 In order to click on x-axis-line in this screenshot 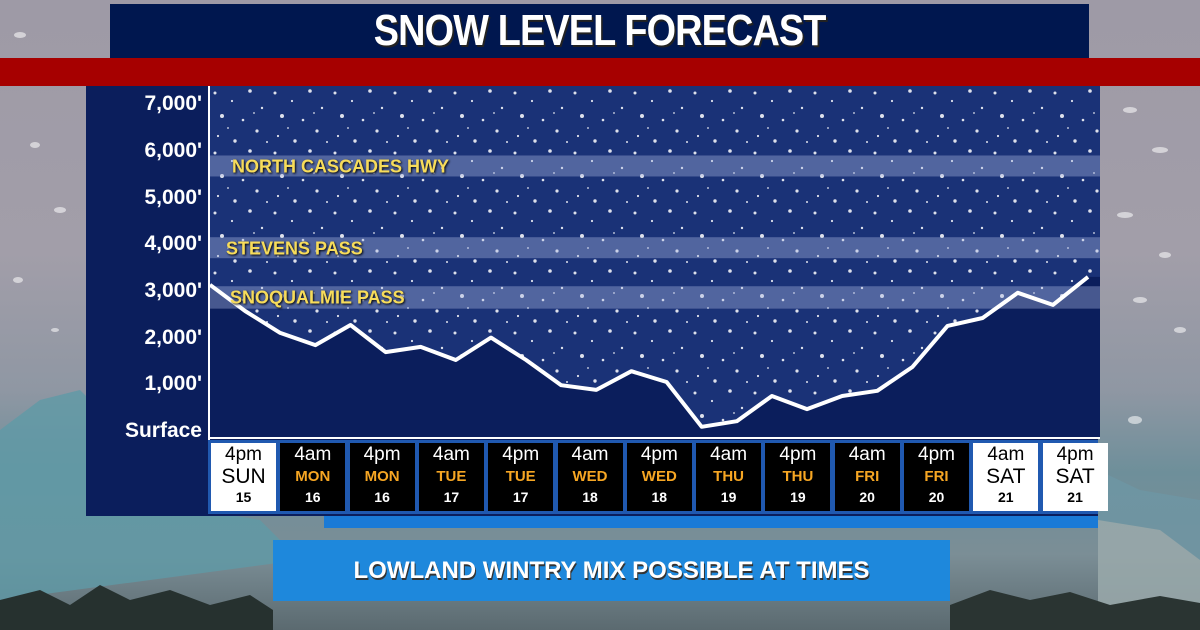, I will do `click(654, 438)`.